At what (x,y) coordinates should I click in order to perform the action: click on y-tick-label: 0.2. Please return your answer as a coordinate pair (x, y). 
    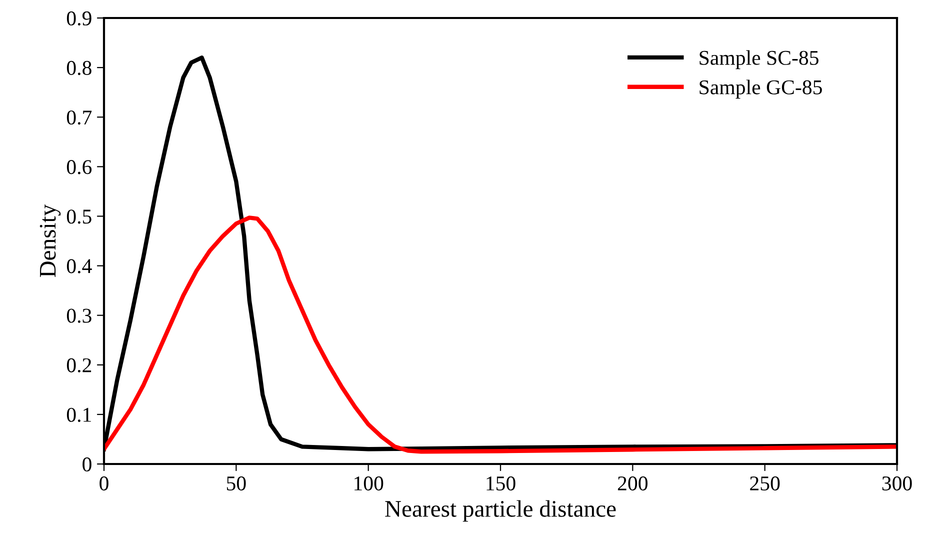
    Looking at the image, I should click on (79, 365).